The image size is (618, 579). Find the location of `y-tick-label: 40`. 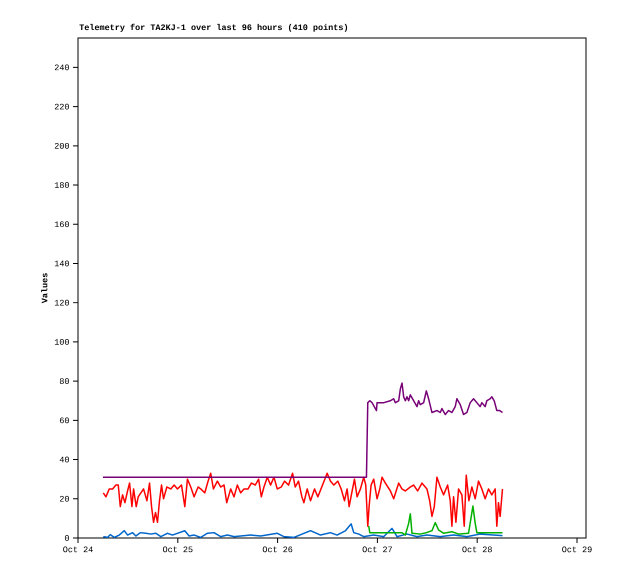

y-tick-label: 40 is located at coordinates (64, 459).